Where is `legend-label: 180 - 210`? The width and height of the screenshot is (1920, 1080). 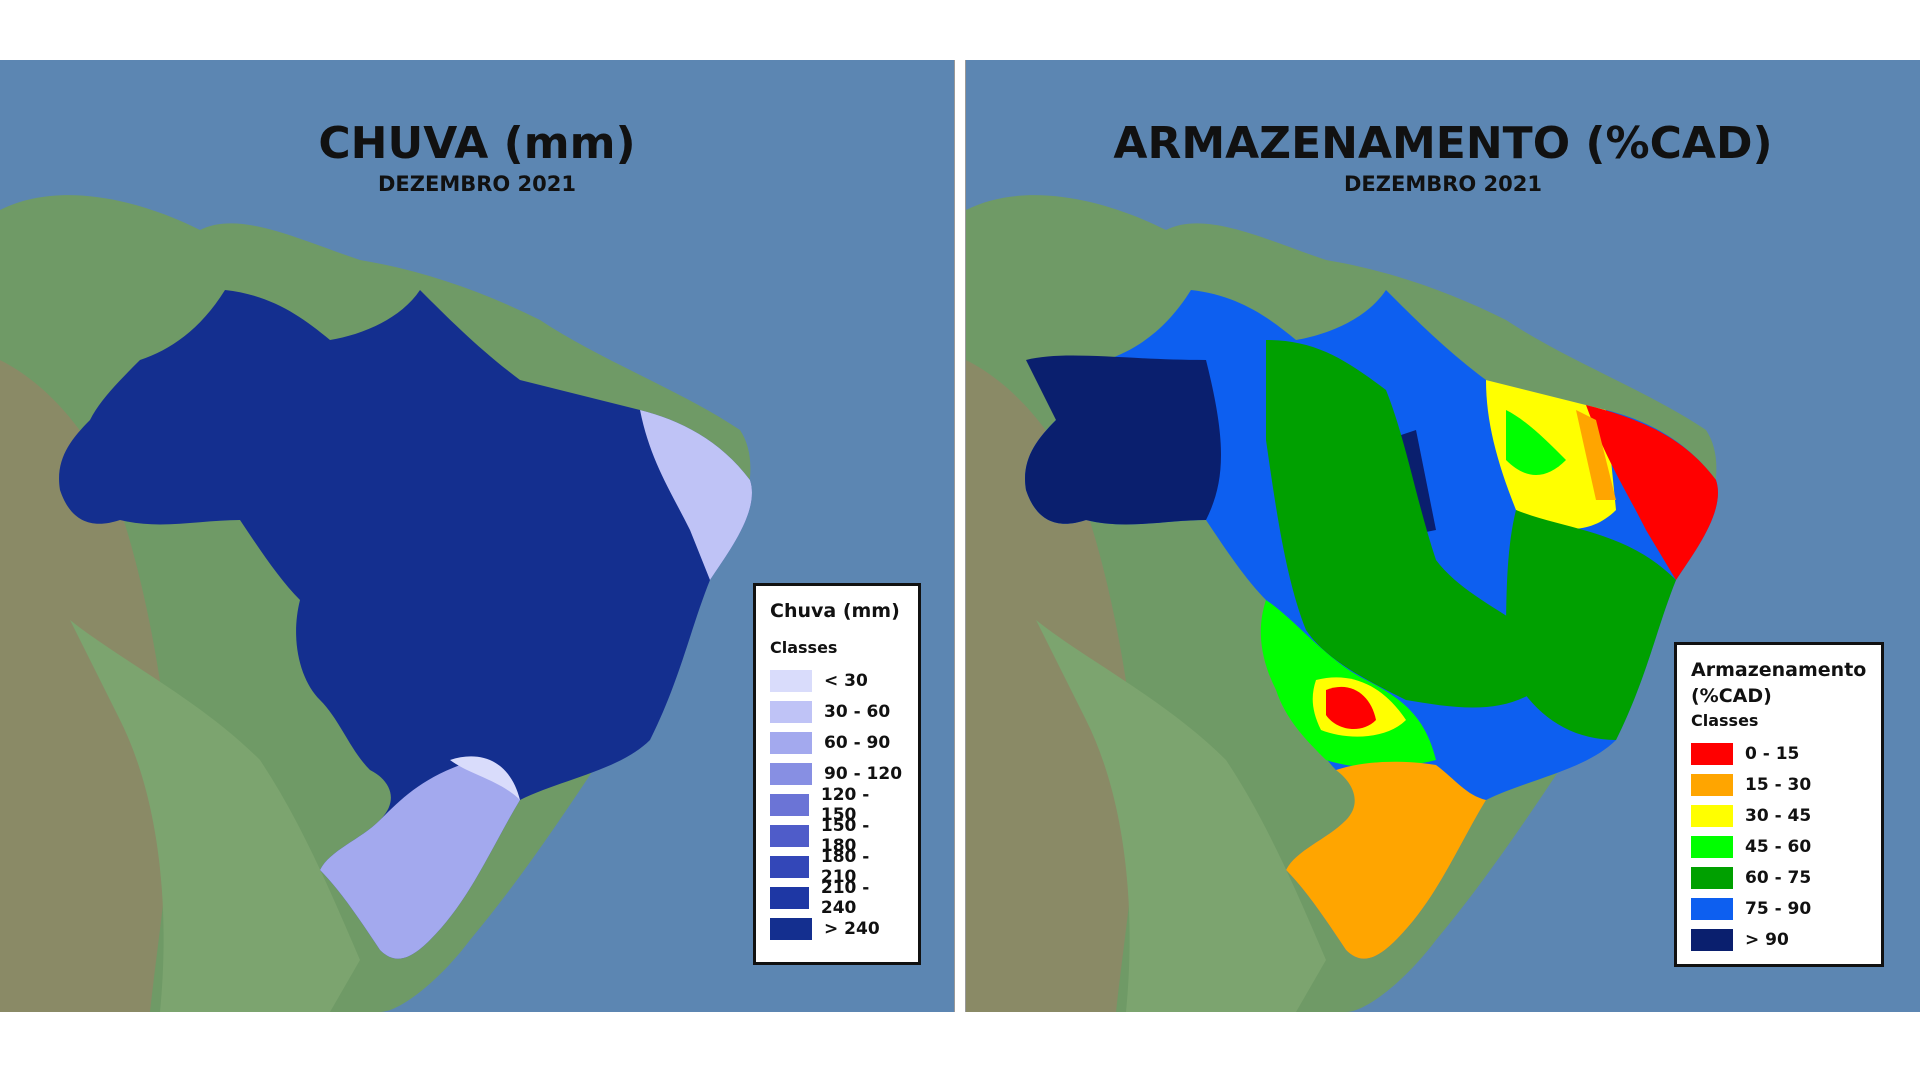 legend-label: 180 - 210 is located at coordinates (845, 866).